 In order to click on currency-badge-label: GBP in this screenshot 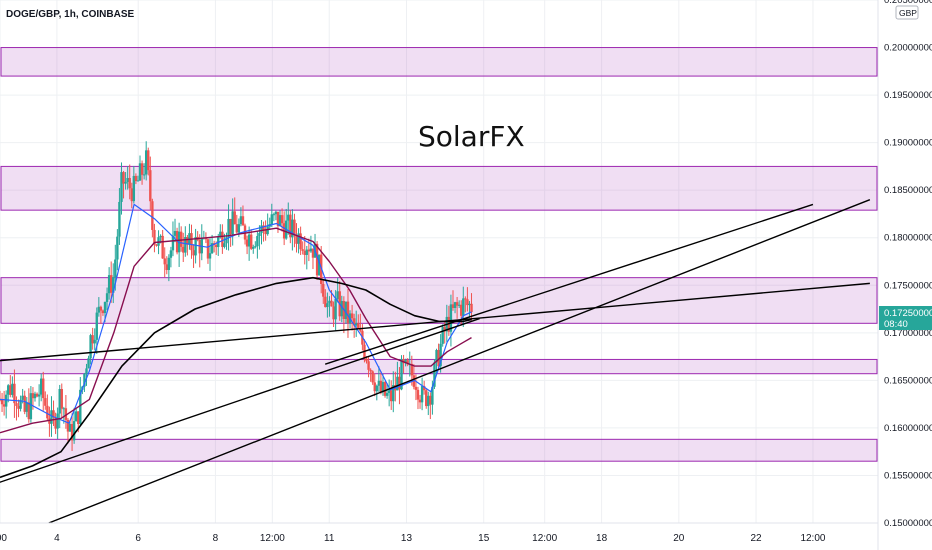, I will do `click(908, 13)`.